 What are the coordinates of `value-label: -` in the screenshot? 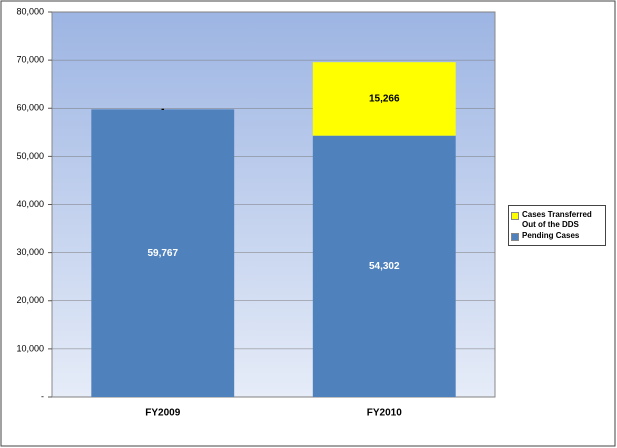 It's located at (162, 109).